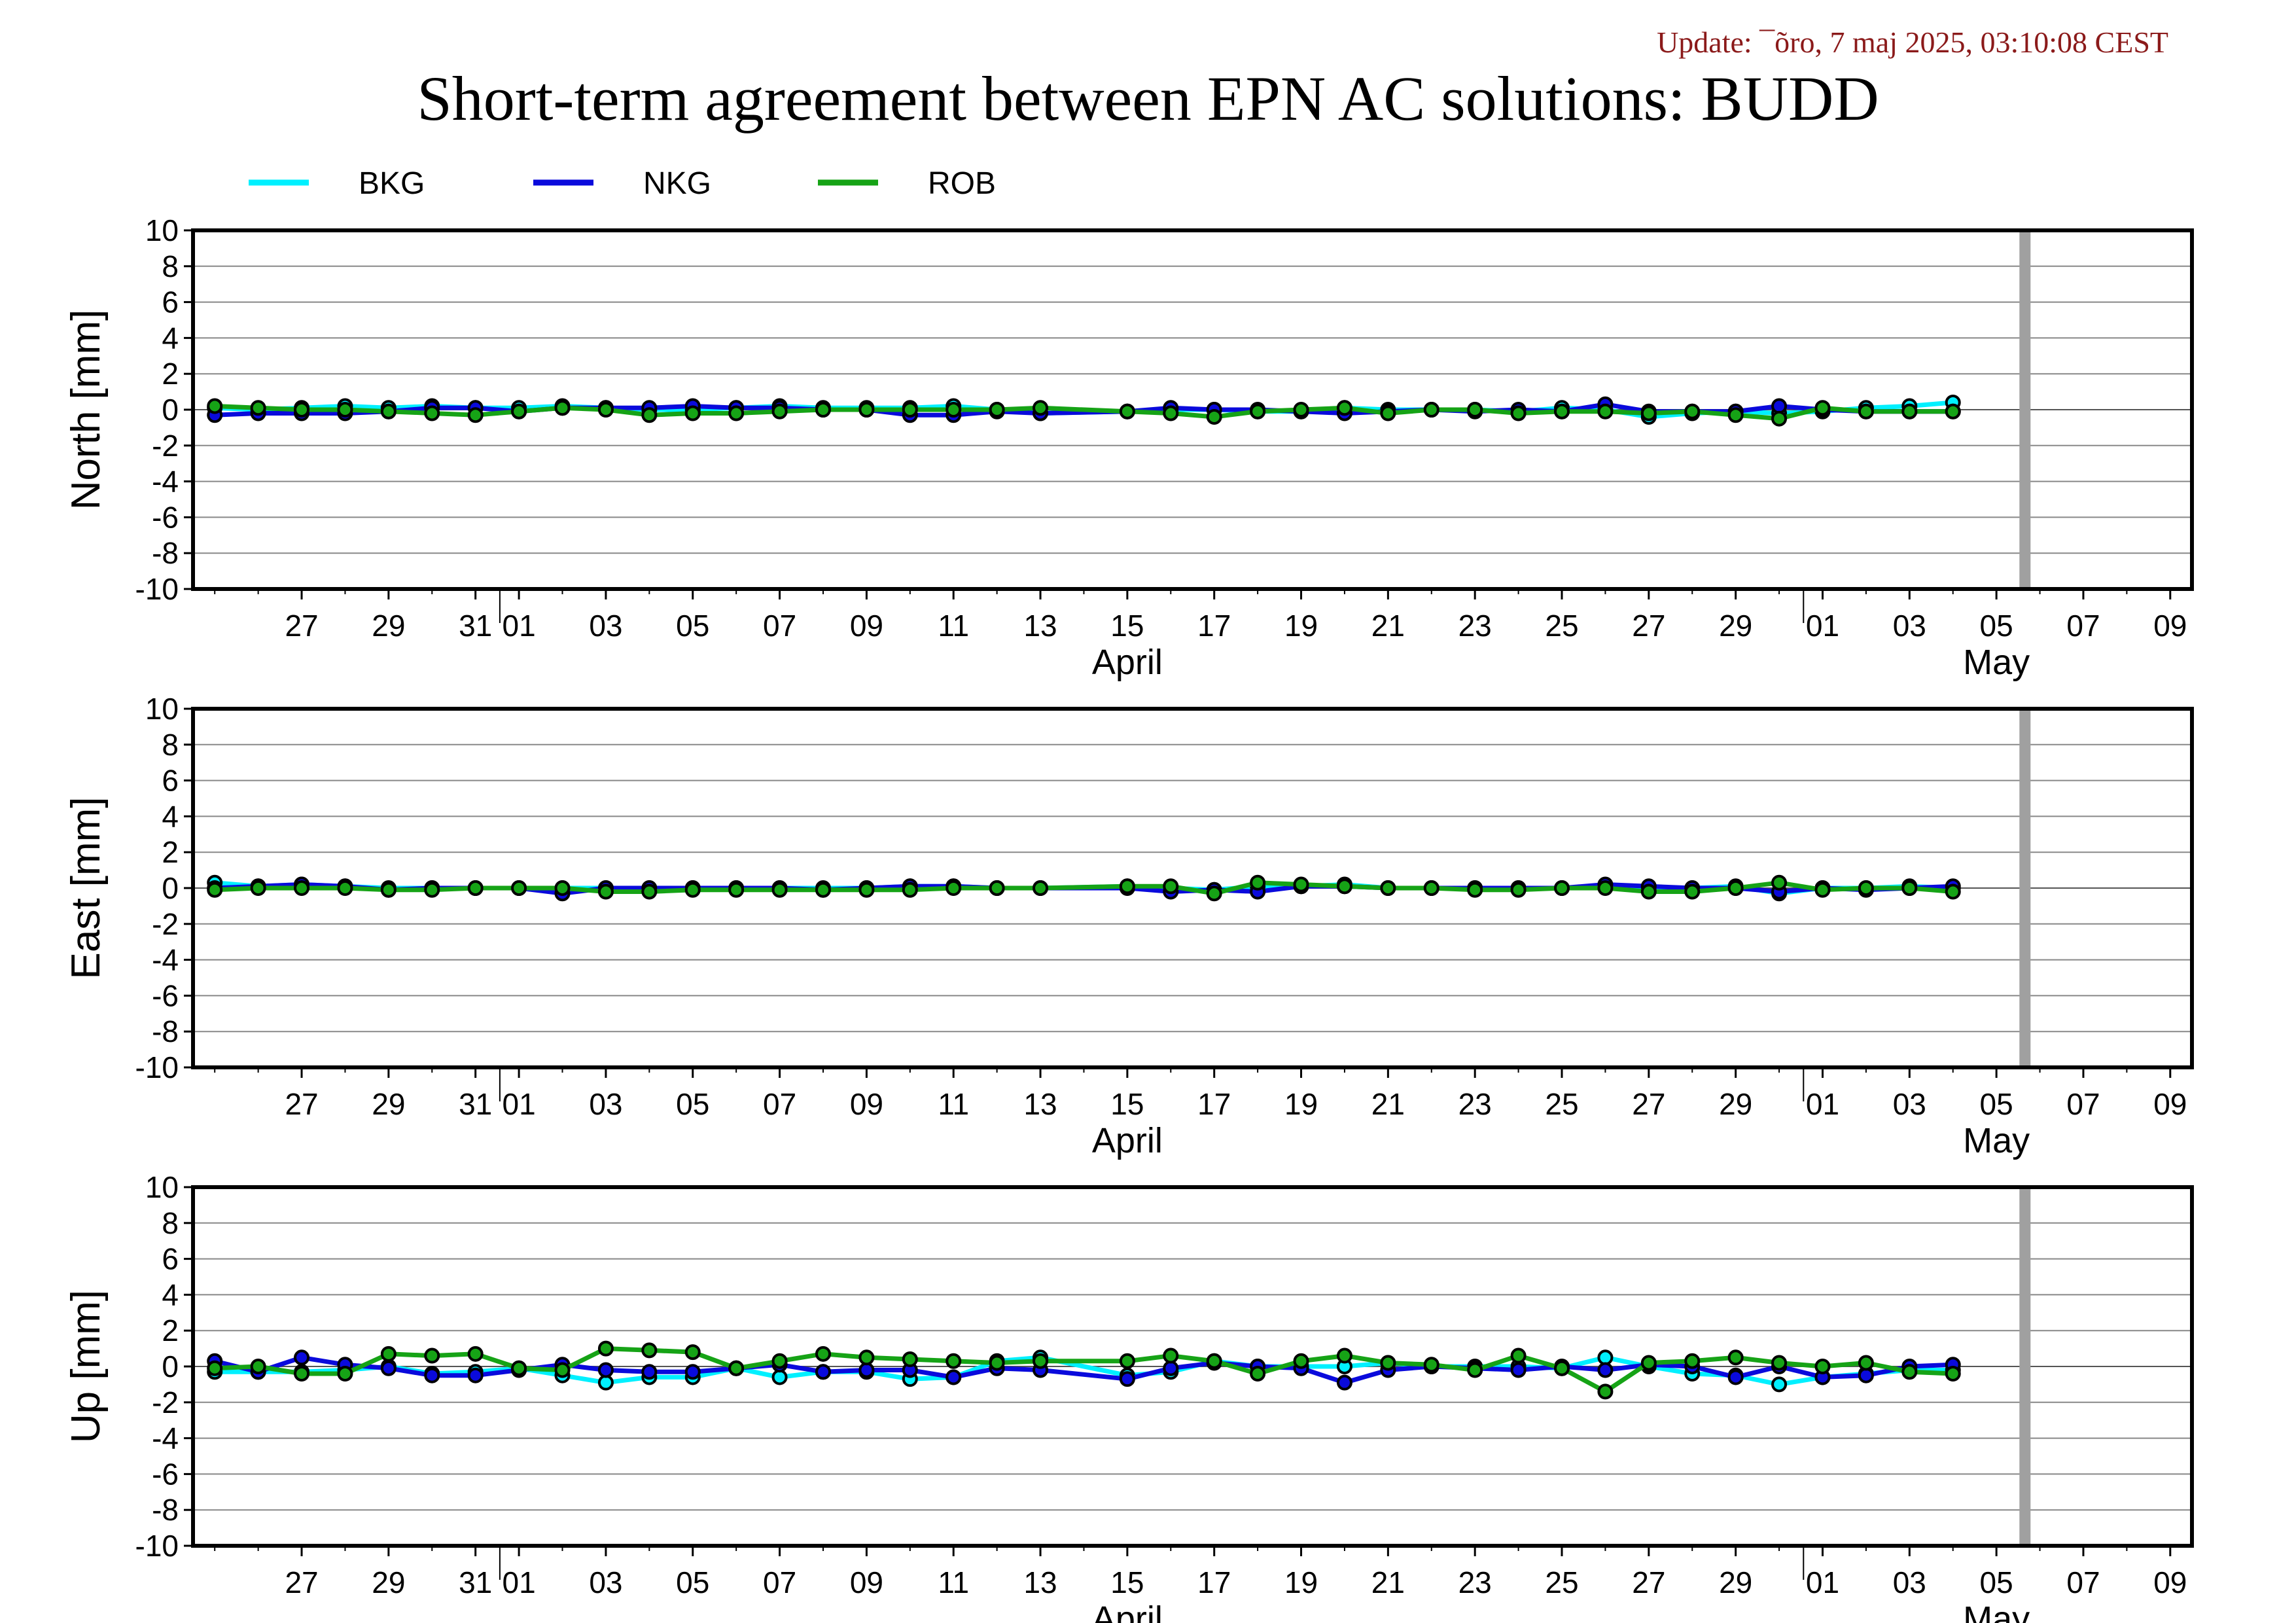  I want to click on y-tick-label: -4, so click(165, 960).